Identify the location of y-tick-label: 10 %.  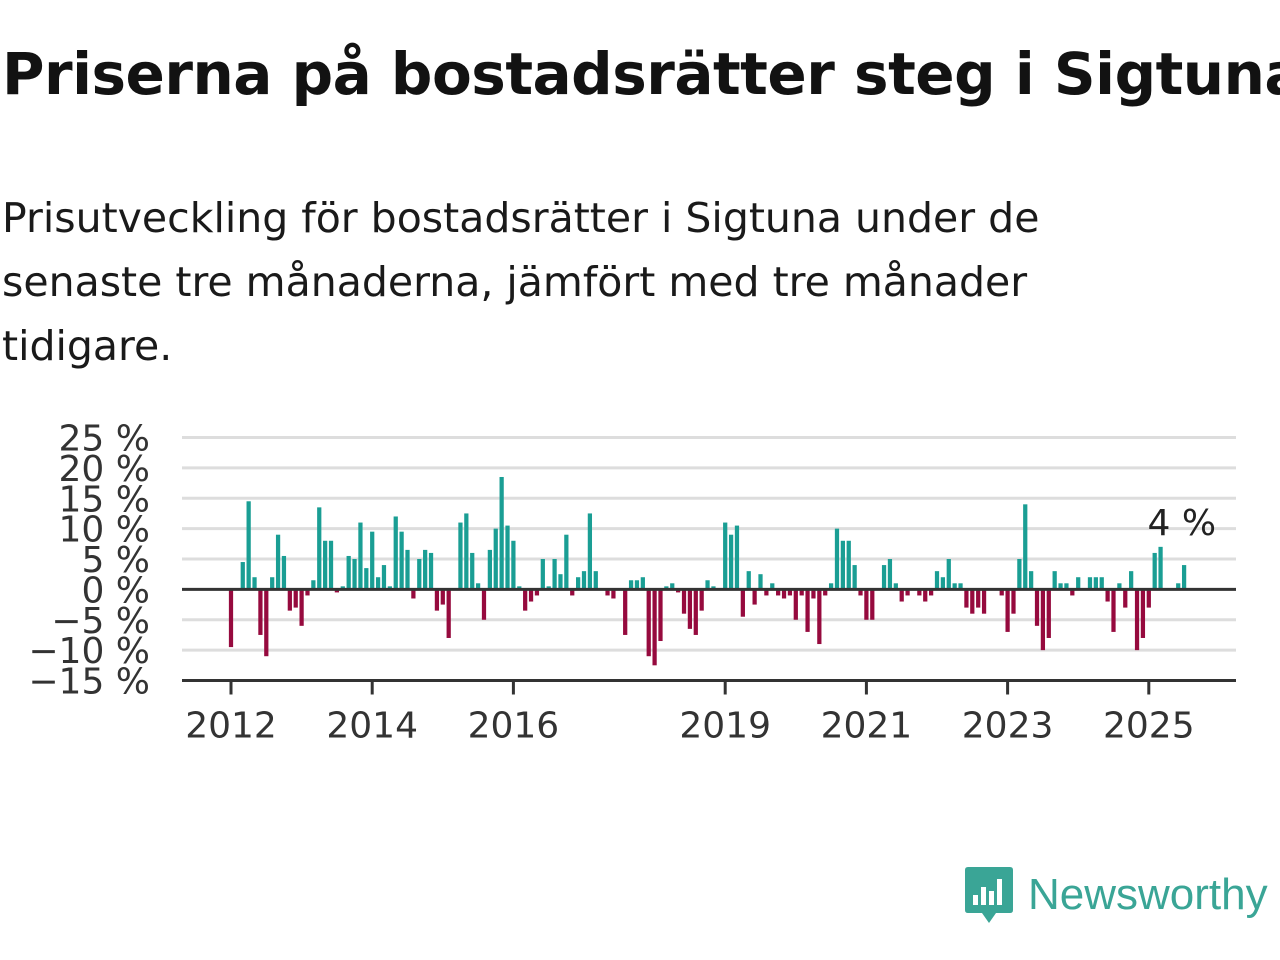
(104, 530).